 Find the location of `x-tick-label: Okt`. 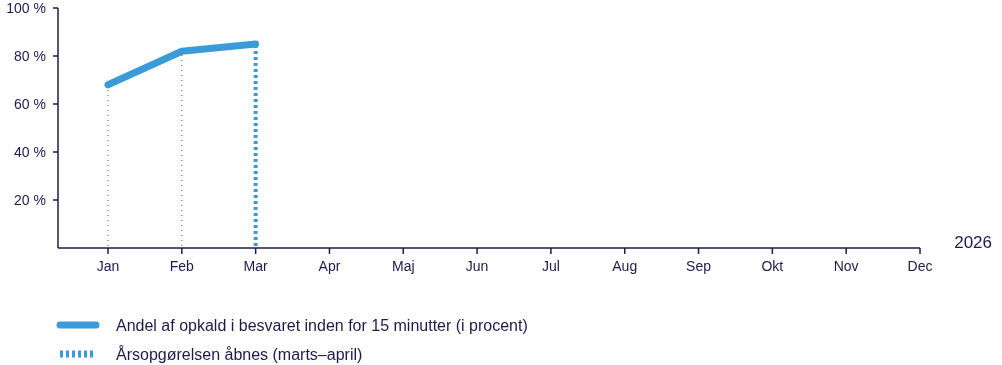

x-tick-label: Okt is located at coordinates (772, 266).